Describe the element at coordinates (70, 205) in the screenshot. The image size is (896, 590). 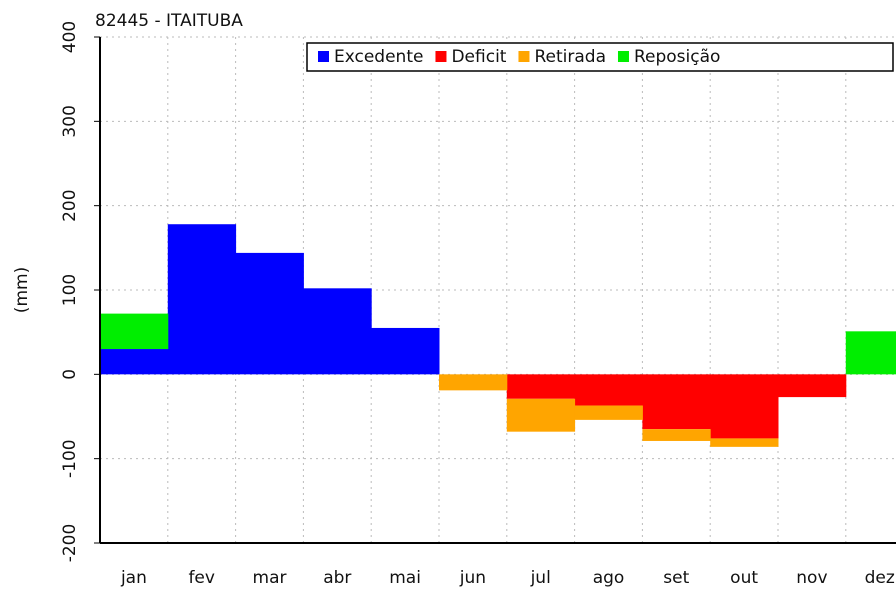
I see `y-tick-label: 200` at that location.